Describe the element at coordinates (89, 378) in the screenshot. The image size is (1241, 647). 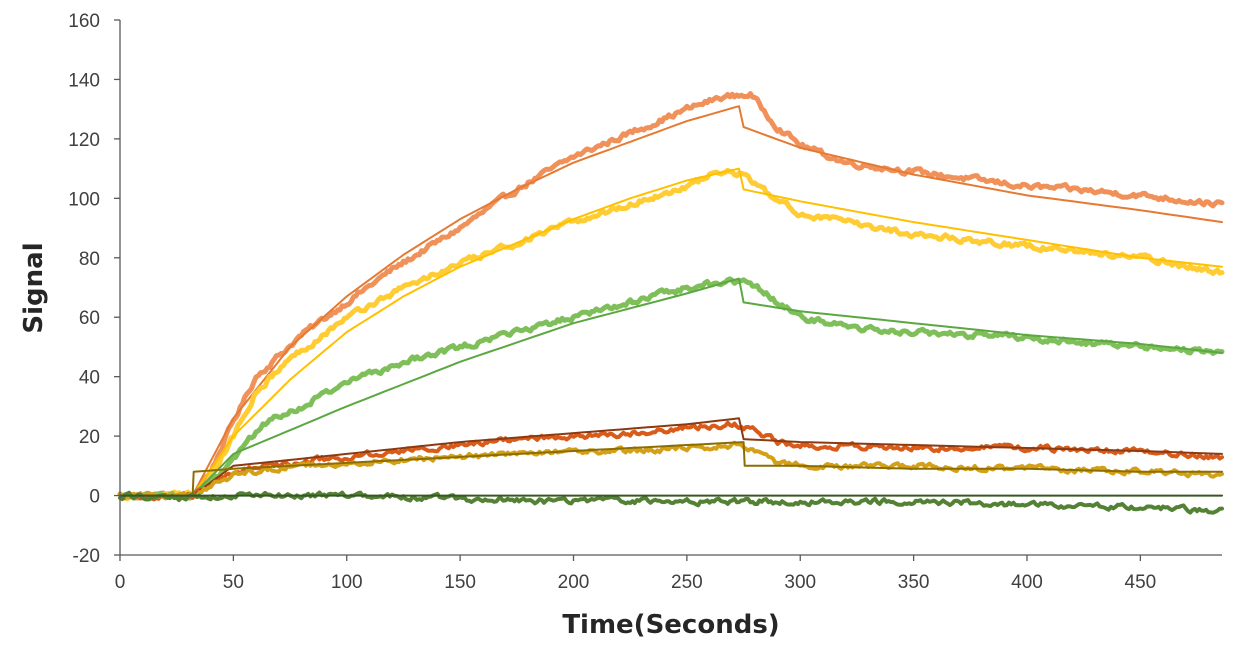
I see `y-tick-label: 40` at that location.